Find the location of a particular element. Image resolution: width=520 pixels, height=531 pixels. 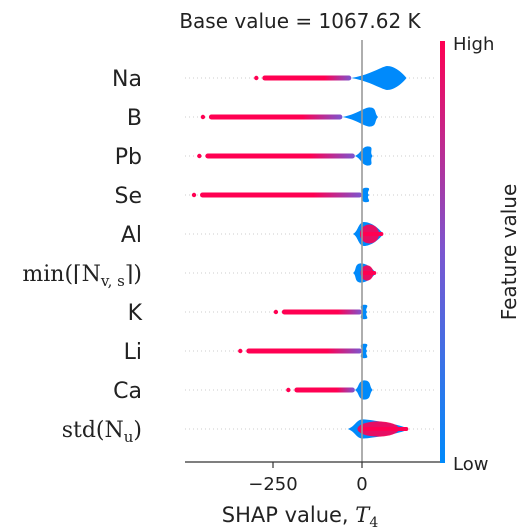

feature-row-9: std(Nu) is located at coordinates (248, 432).